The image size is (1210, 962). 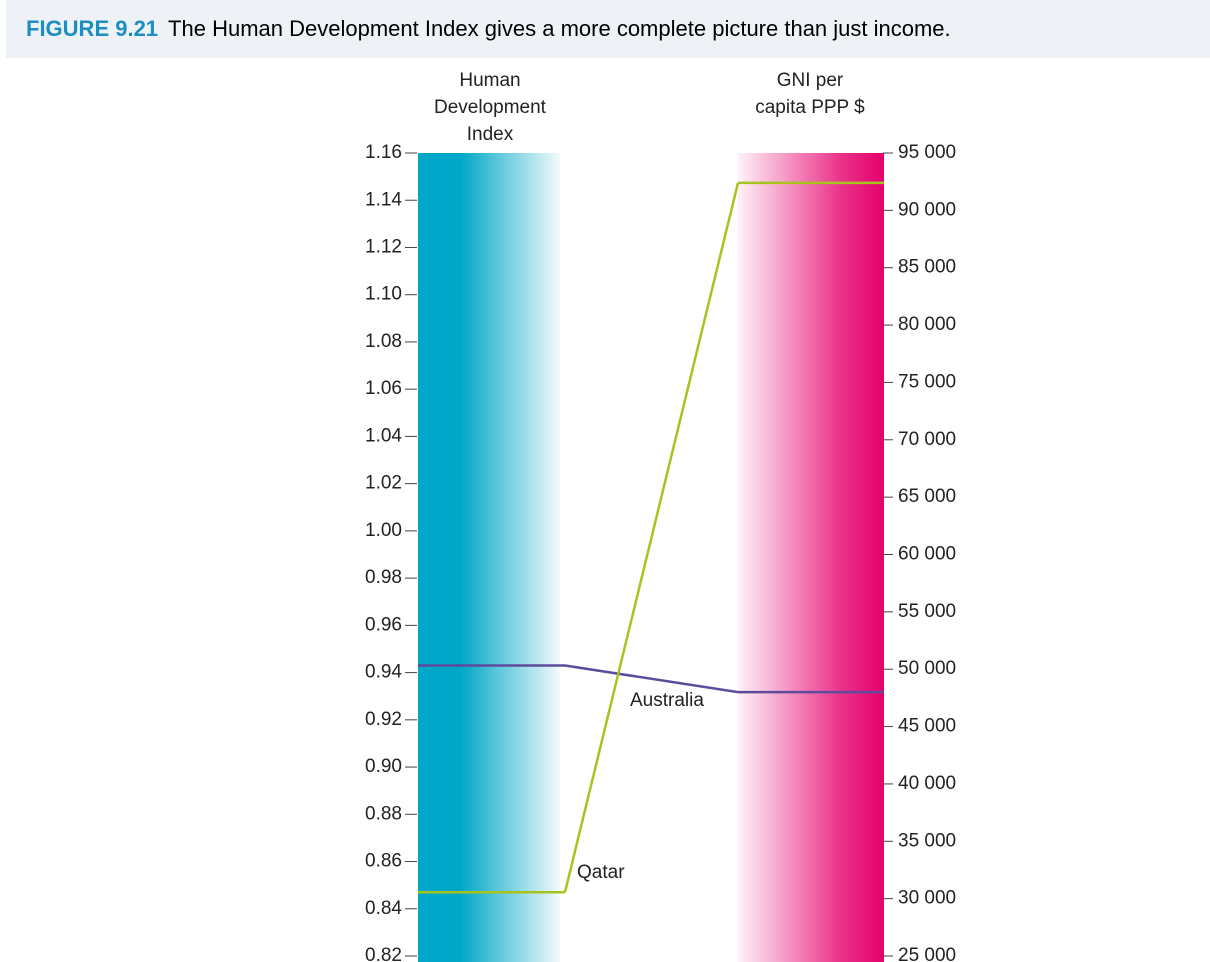 What do you see at coordinates (383, 766) in the screenshot?
I see `tick-label: 0.90` at bounding box center [383, 766].